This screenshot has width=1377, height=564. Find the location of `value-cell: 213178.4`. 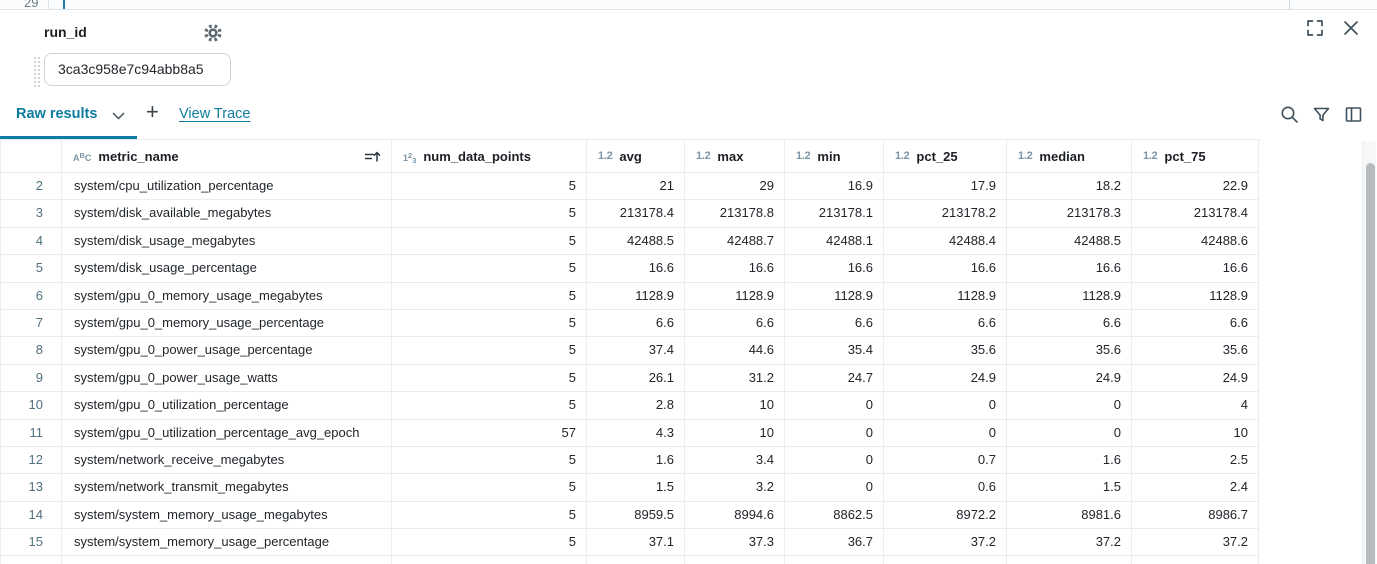

value-cell: 213178.4 is located at coordinates (1195, 214).